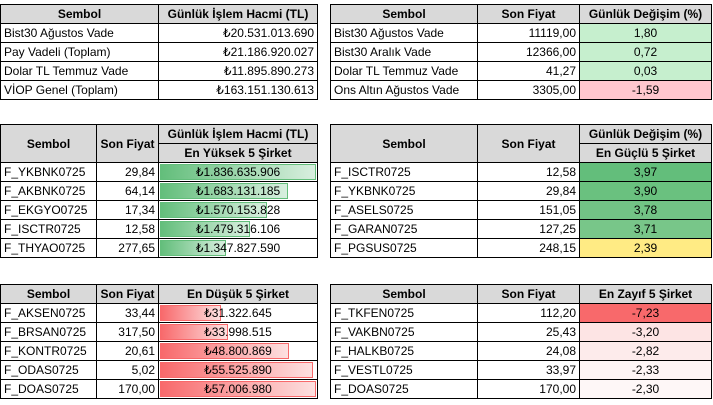 The width and height of the screenshot is (713, 405). What do you see at coordinates (127, 332) in the screenshot?
I see `price-cell: 317,50` at bounding box center [127, 332].